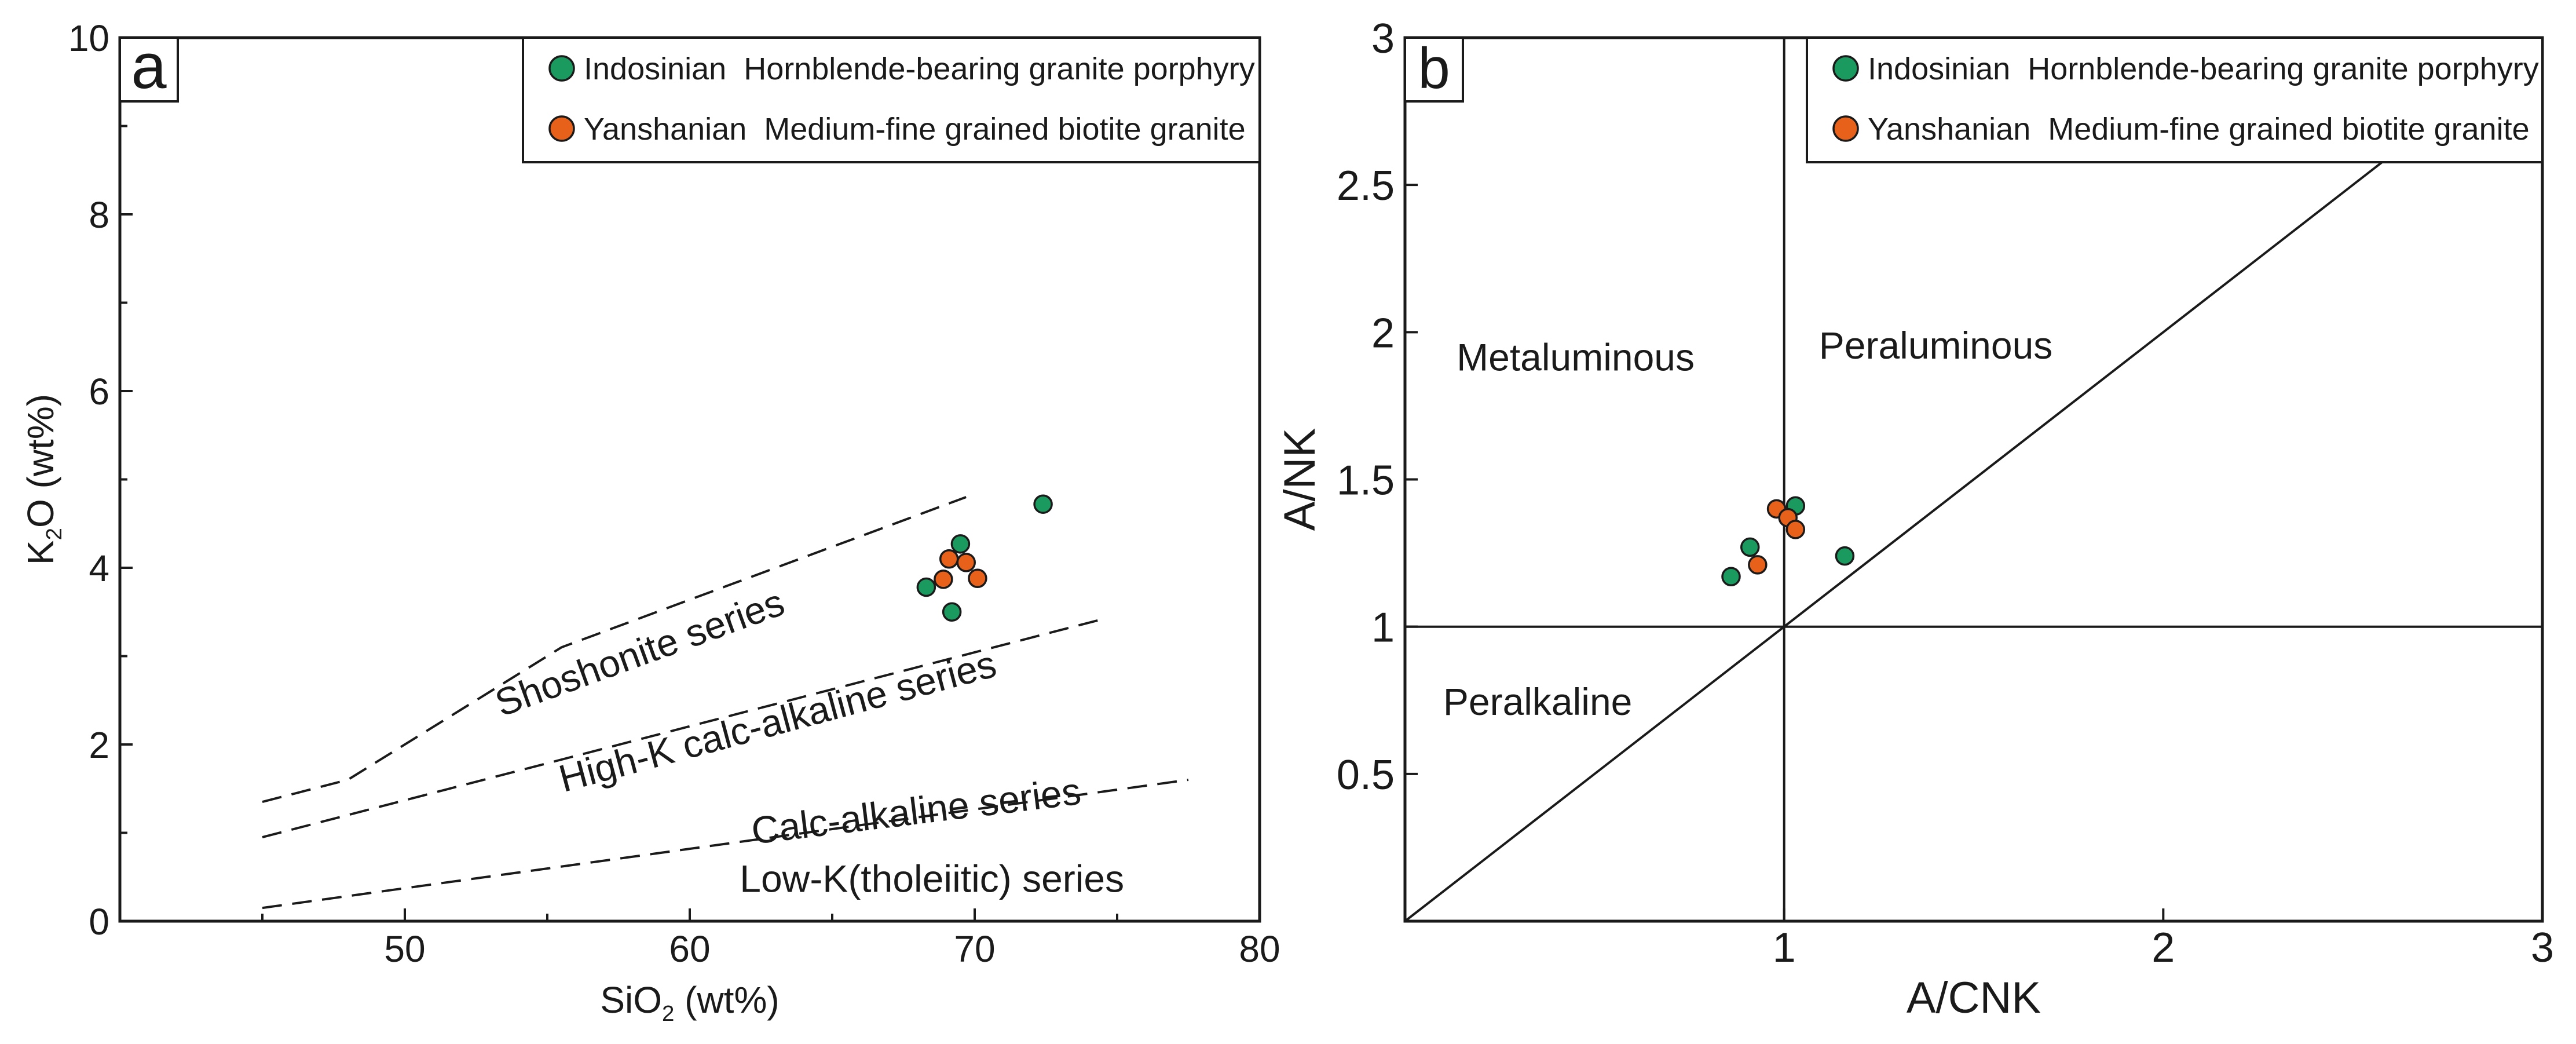  I want to click on panel-a-y-tick-label: 8, so click(99, 215).